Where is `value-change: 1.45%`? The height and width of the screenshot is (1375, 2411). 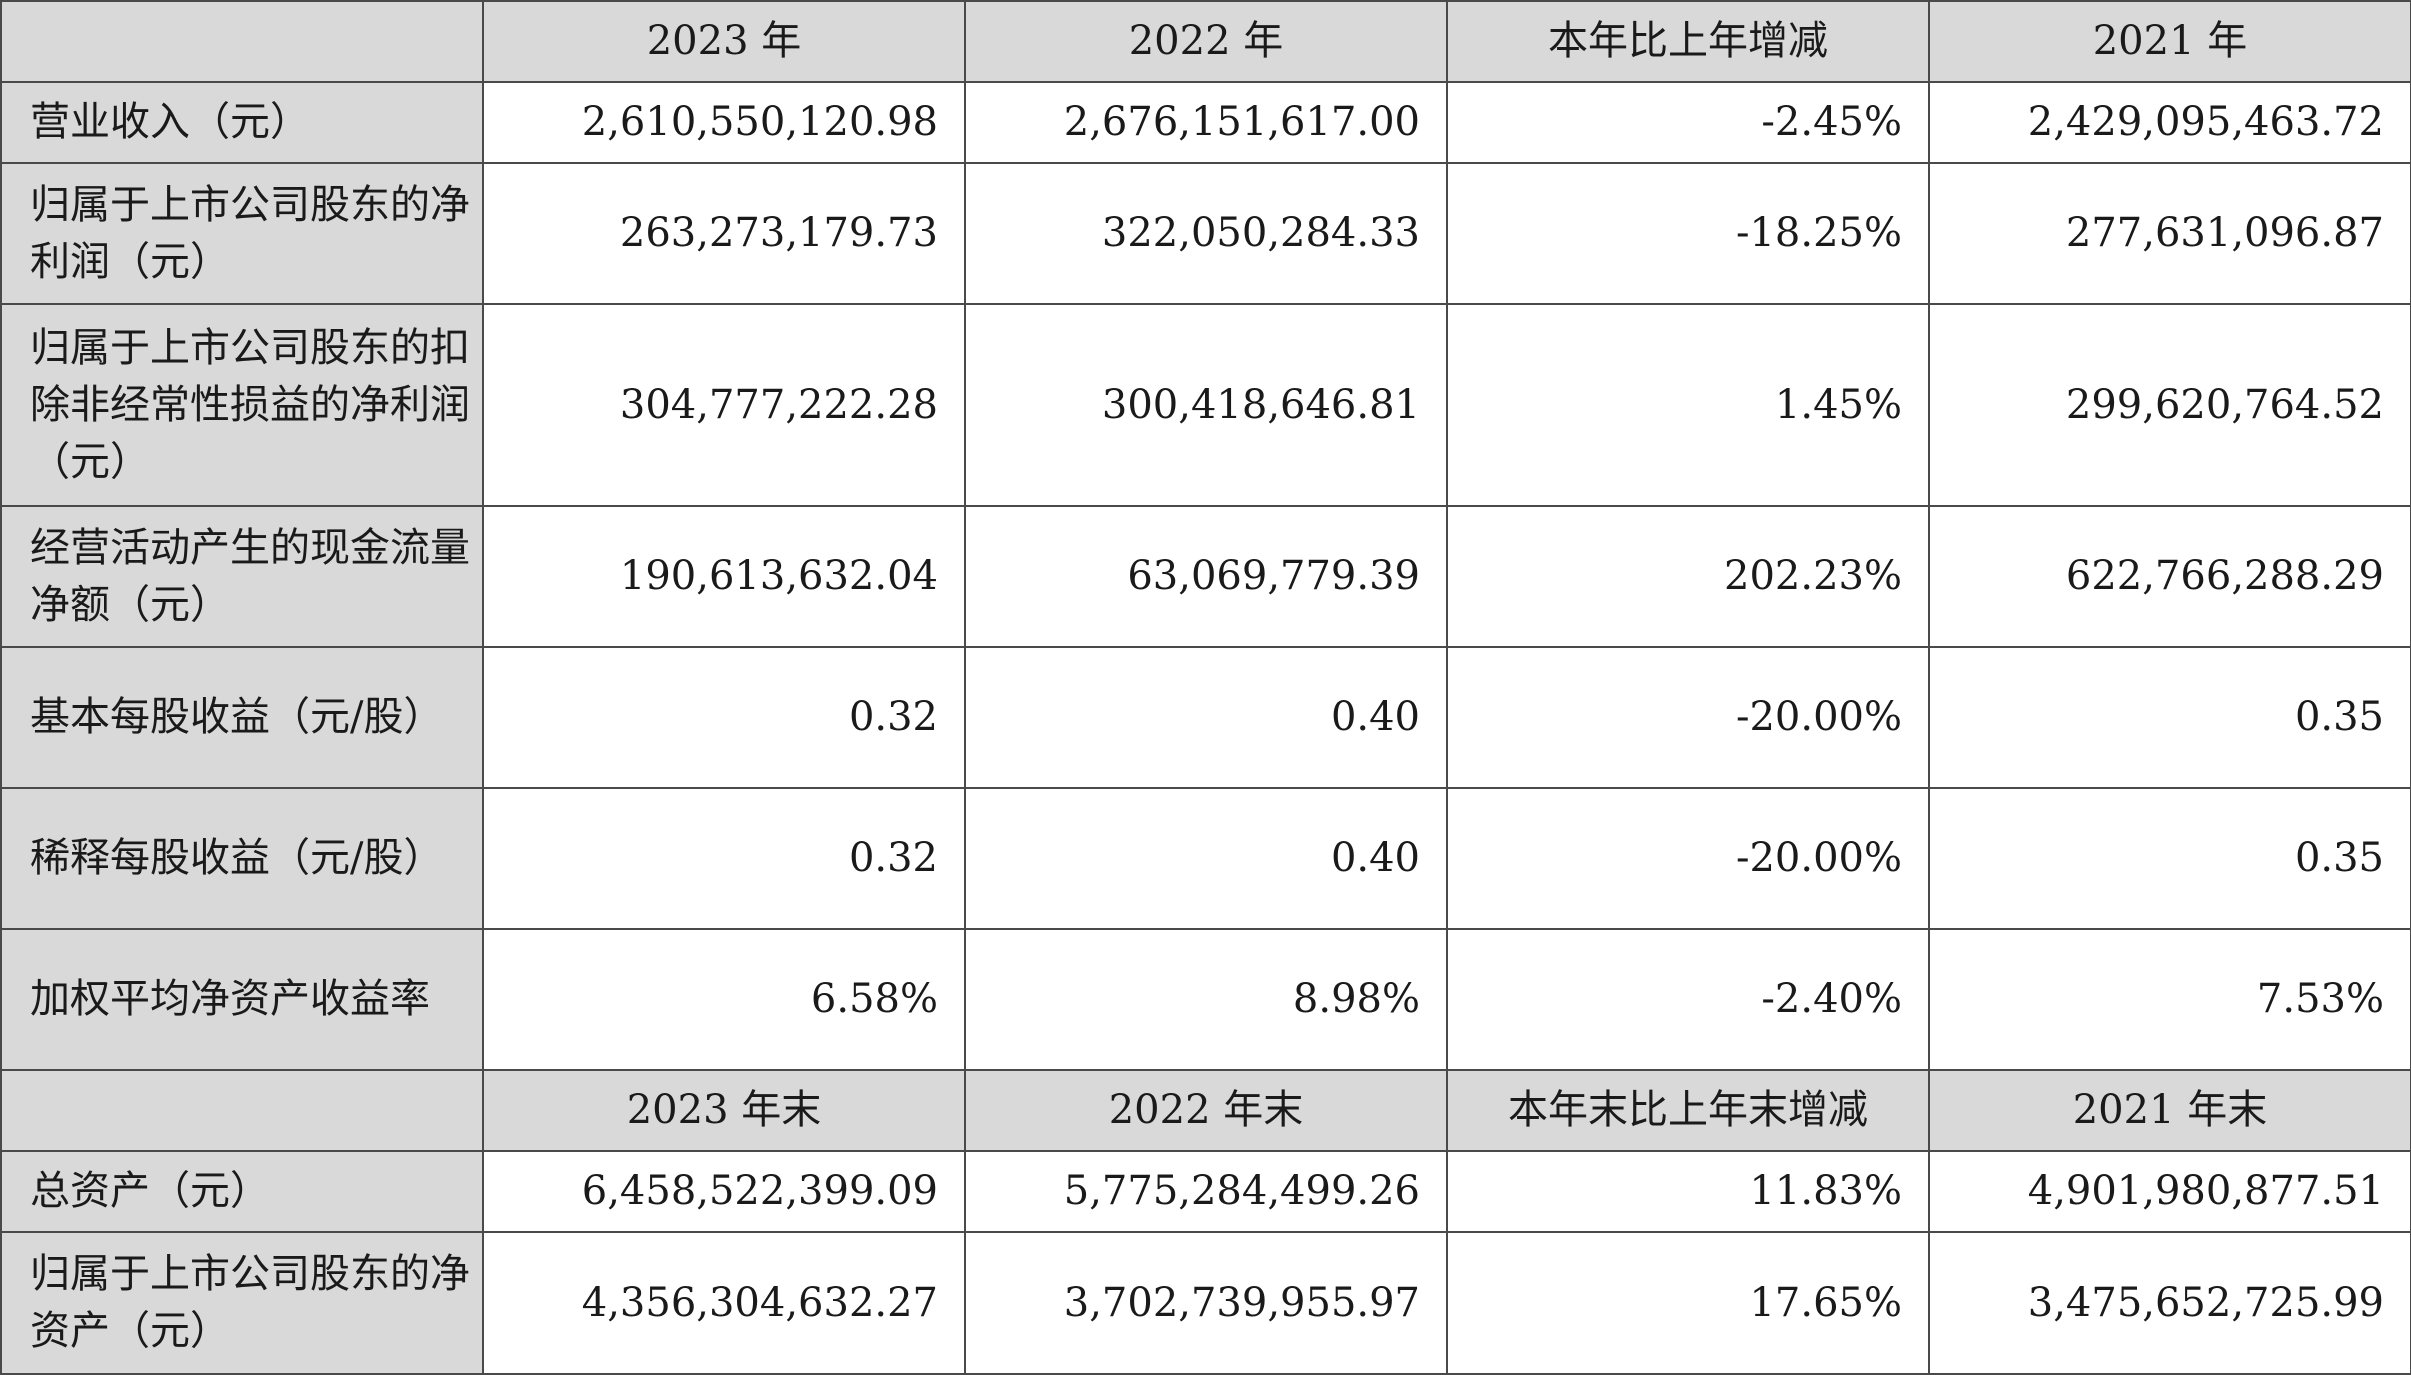 value-change: 1.45% is located at coordinates (1688, 405).